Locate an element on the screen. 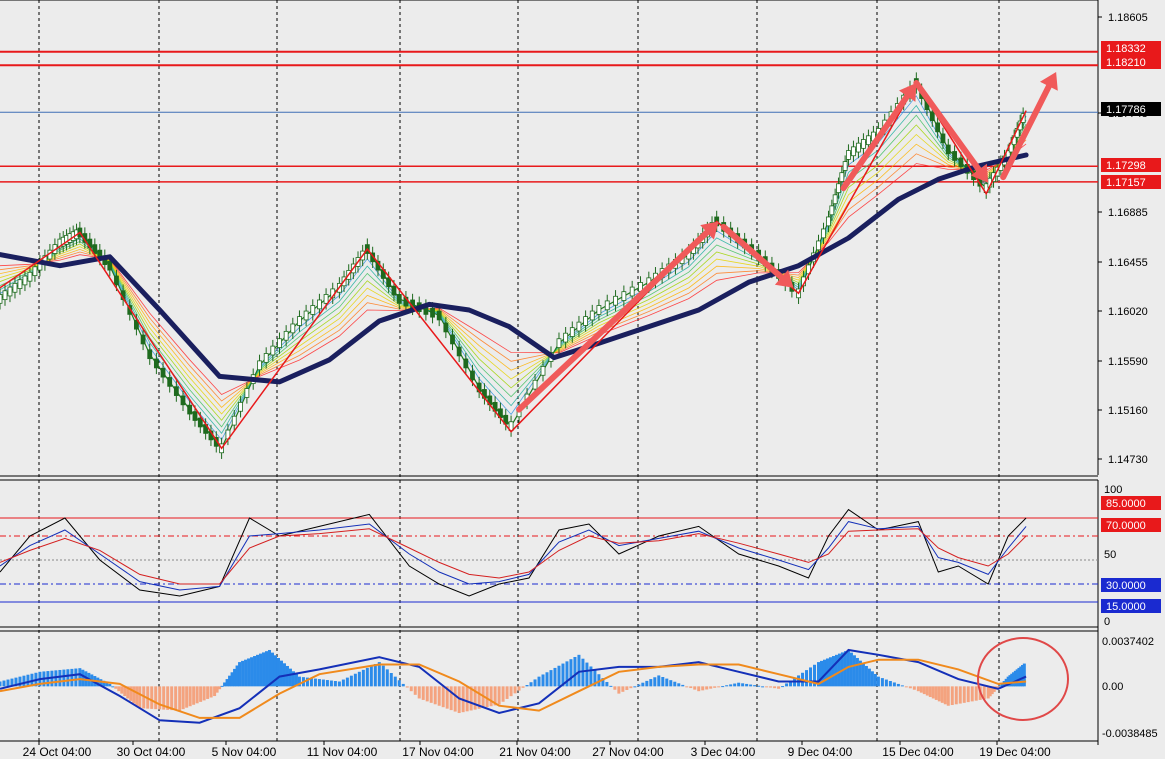 The height and width of the screenshot is (759, 1165). stoch-tick-label: 50 is located at coordinates (1110, 555).